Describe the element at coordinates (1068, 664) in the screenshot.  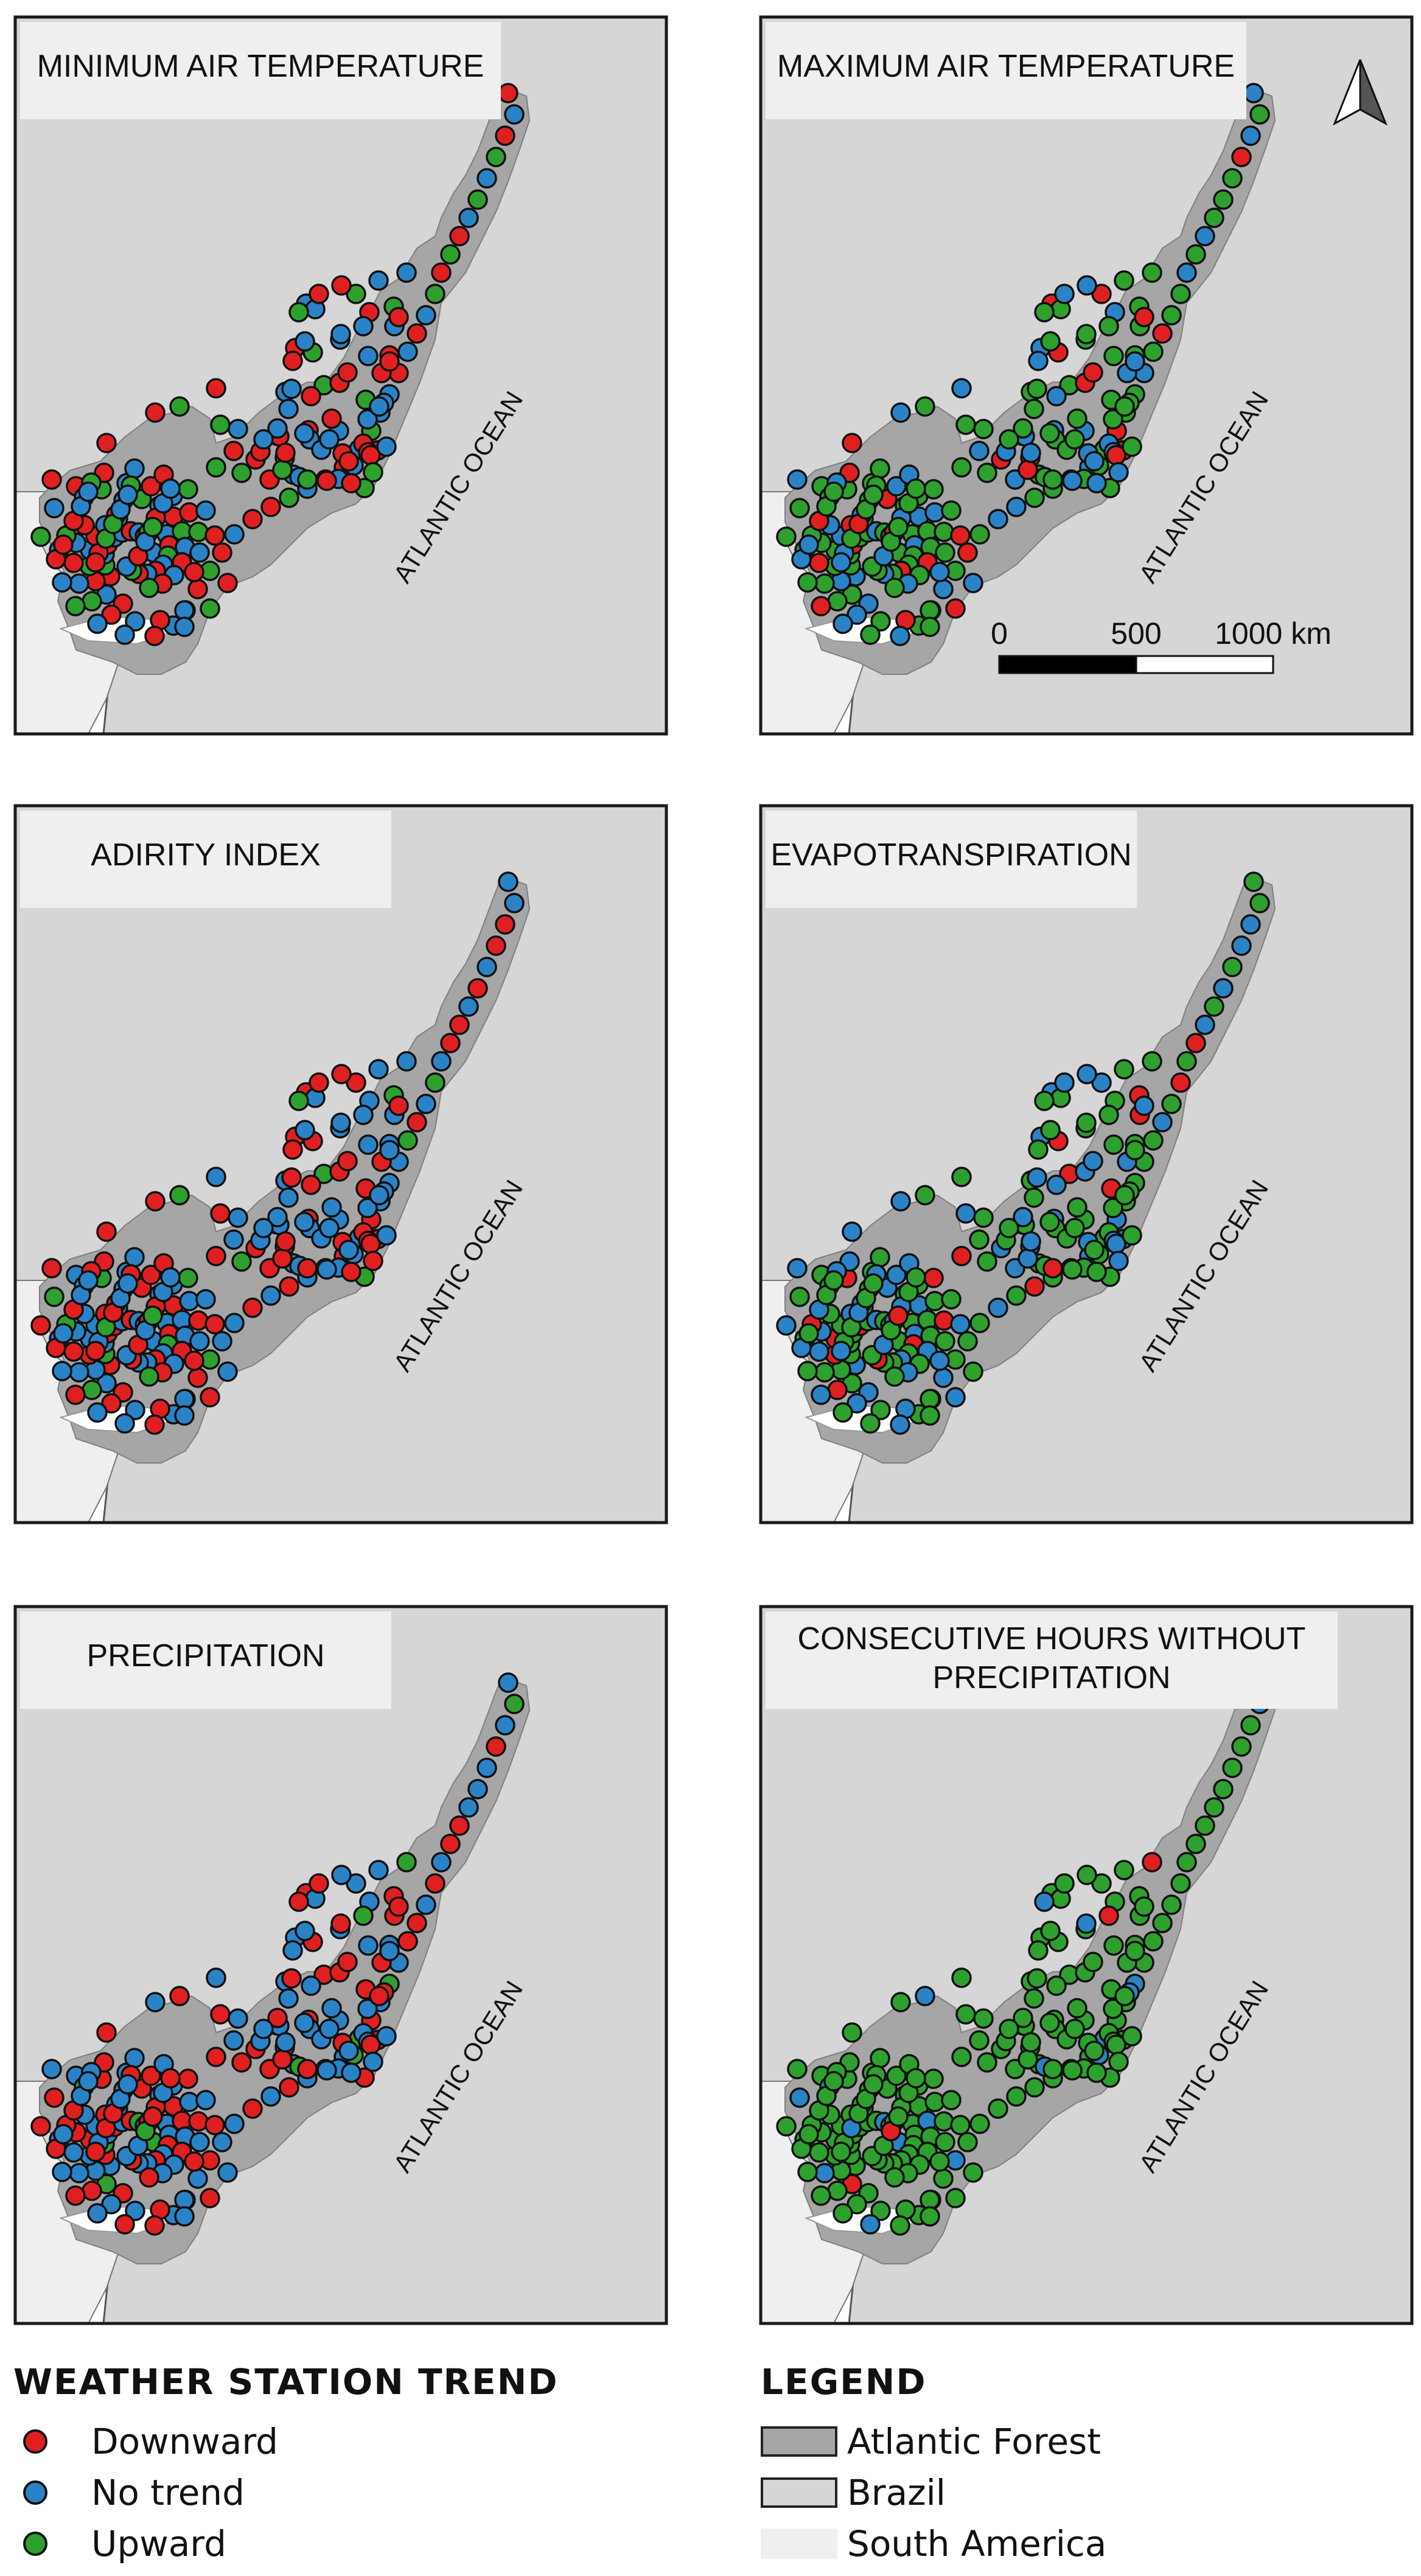
I see `scale-segment` at that location.